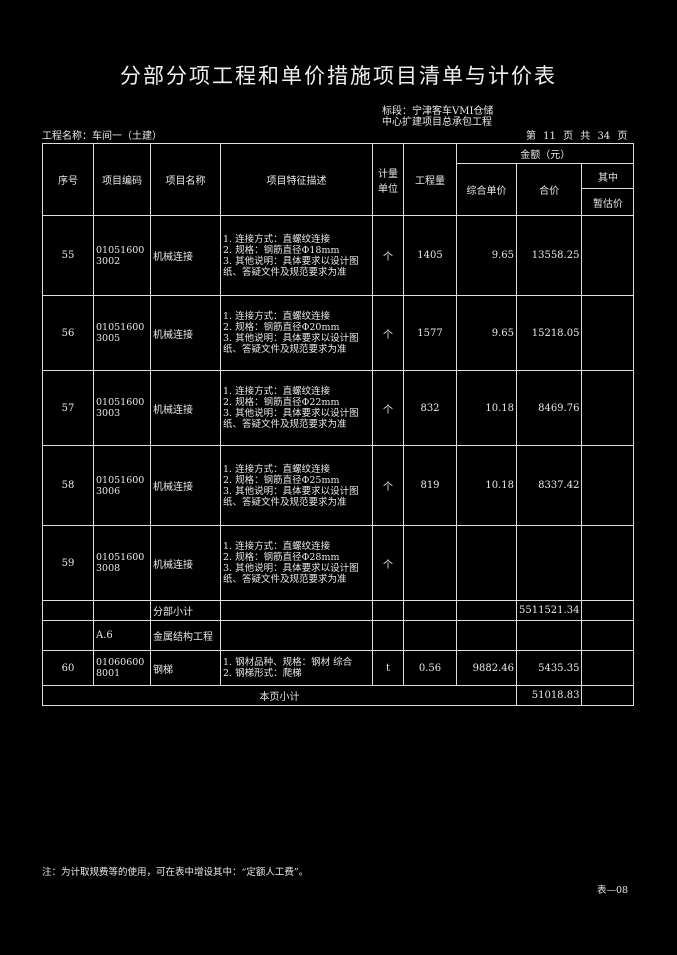 The width and height of the screenshot is (677, 955). I want to click on row-qty: 832, so click(430, 408).